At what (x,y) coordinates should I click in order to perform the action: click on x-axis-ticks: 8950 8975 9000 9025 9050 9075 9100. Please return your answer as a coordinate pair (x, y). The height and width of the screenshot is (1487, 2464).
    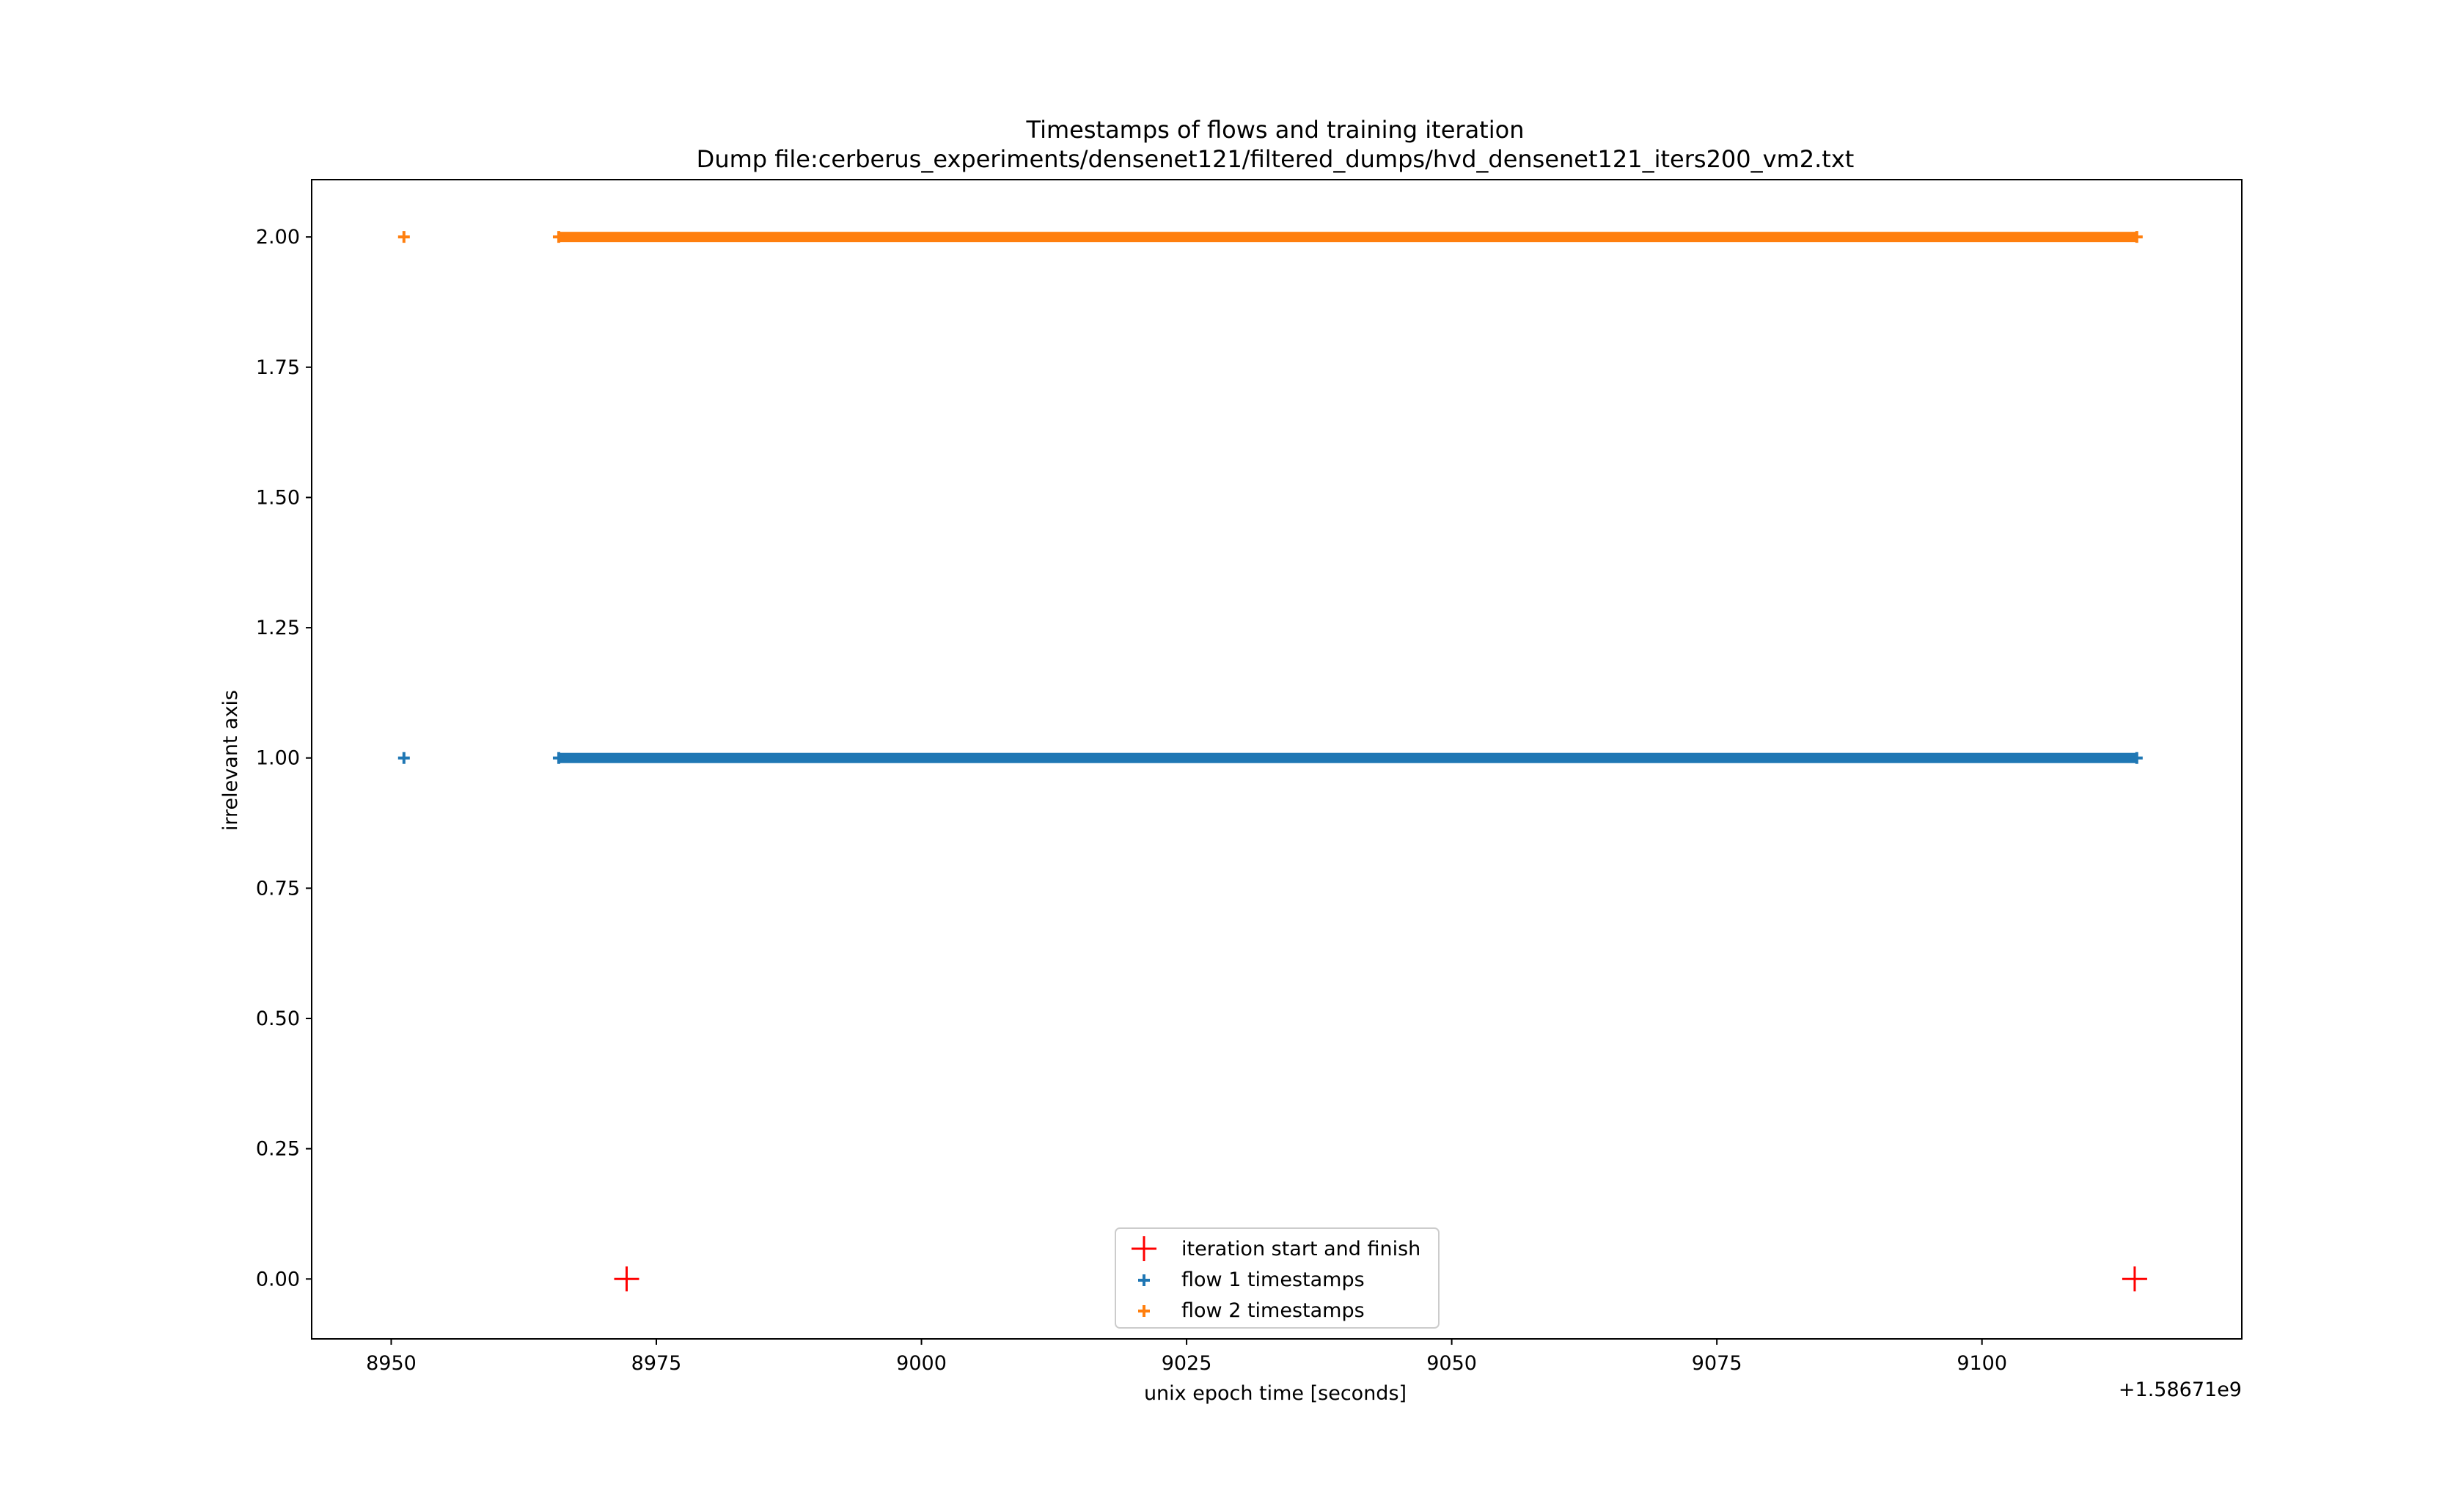
    Looking at the image, I should click on (1186, 1357).